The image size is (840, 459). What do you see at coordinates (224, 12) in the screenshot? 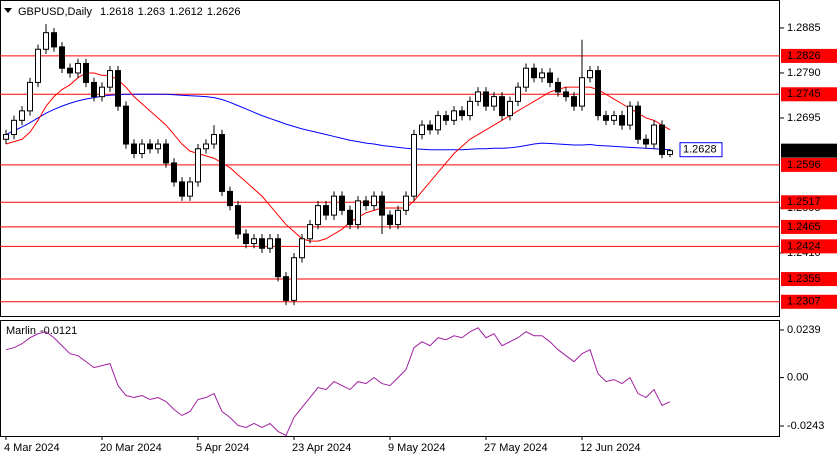
I see `header-close: 1.2626` at bounding box center [224, 12].